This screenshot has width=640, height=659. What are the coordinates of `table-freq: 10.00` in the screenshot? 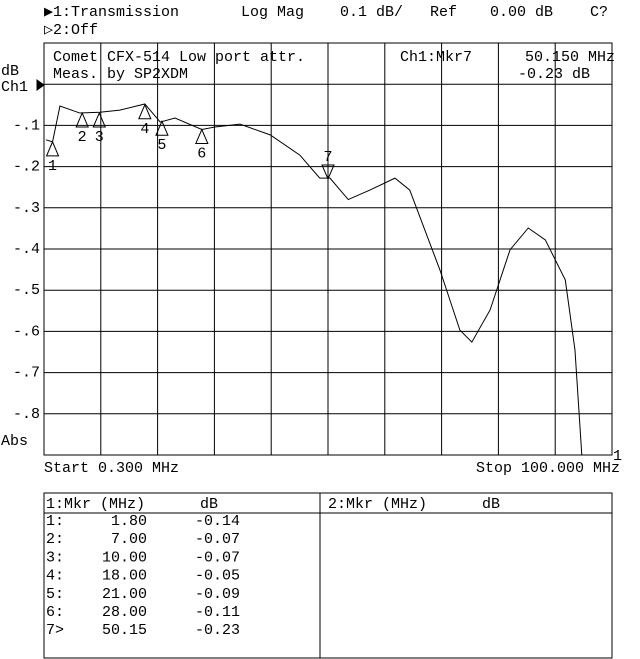 It's located at (124, 557).